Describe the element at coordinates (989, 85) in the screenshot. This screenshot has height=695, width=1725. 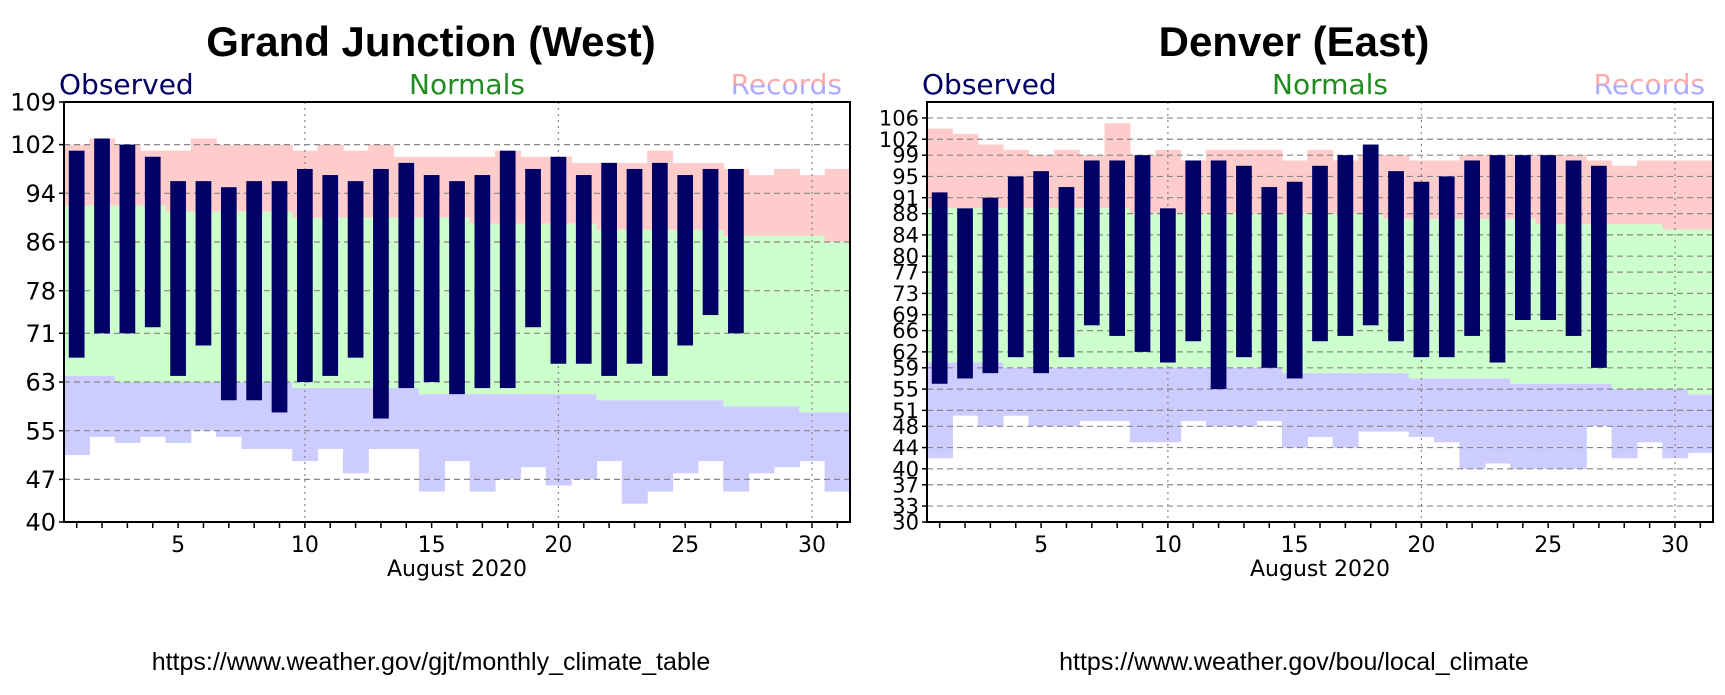
I see `legend-observed: Observed` at that location.